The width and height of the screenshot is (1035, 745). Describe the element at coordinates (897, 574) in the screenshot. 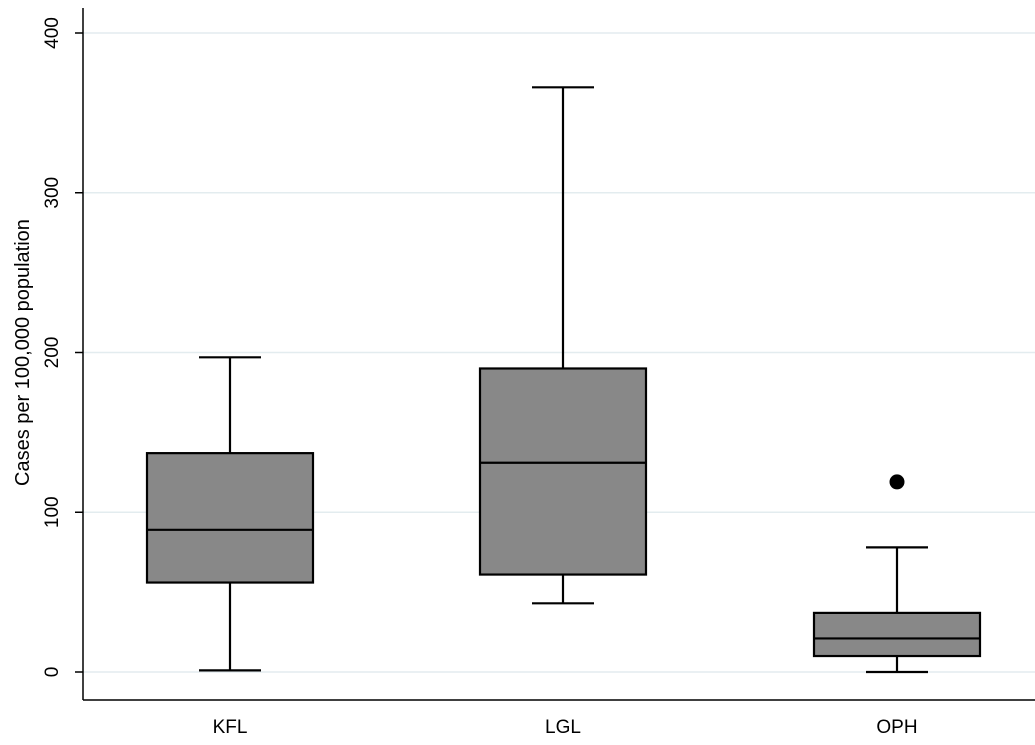

I see `box-OPH` at that location.